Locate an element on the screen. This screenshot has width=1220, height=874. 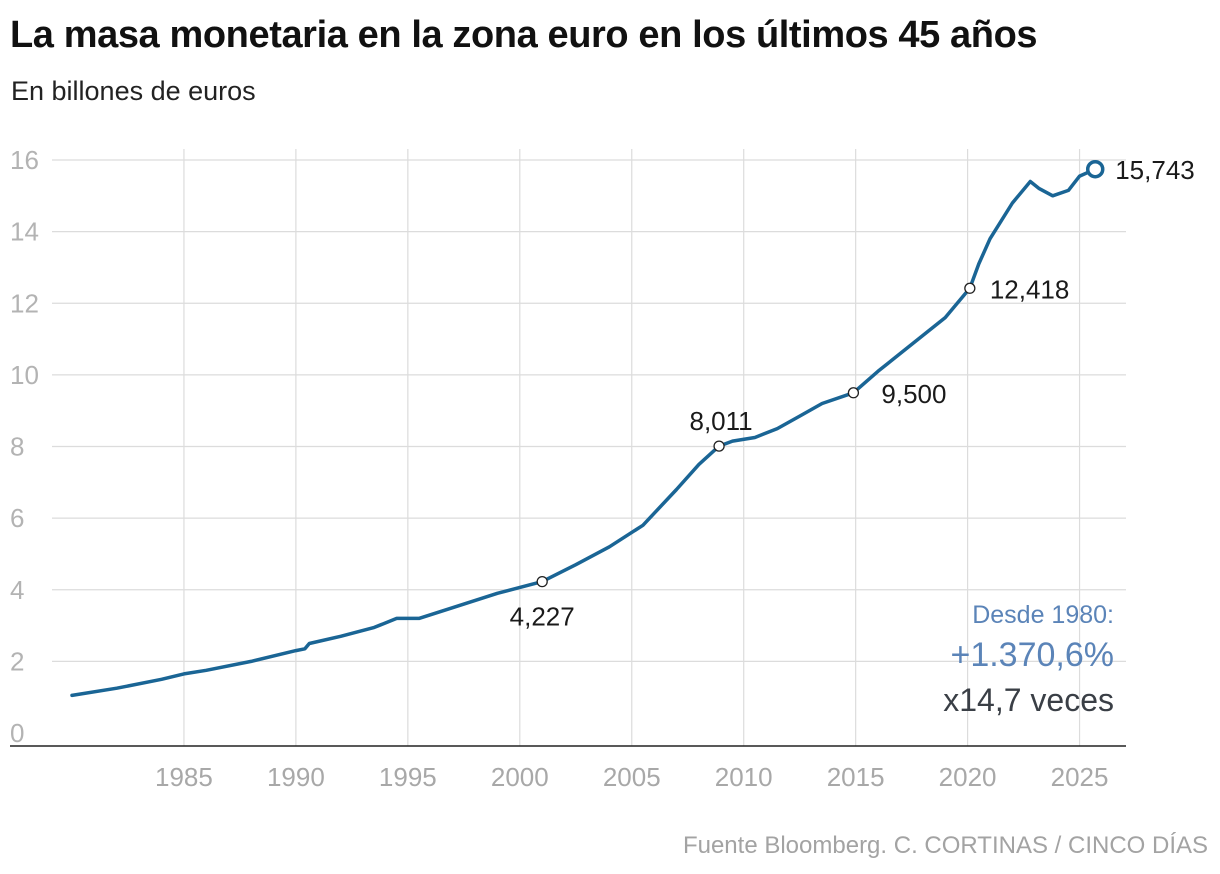
x-tick-label: 2015 is located at coordinates (856, 777).